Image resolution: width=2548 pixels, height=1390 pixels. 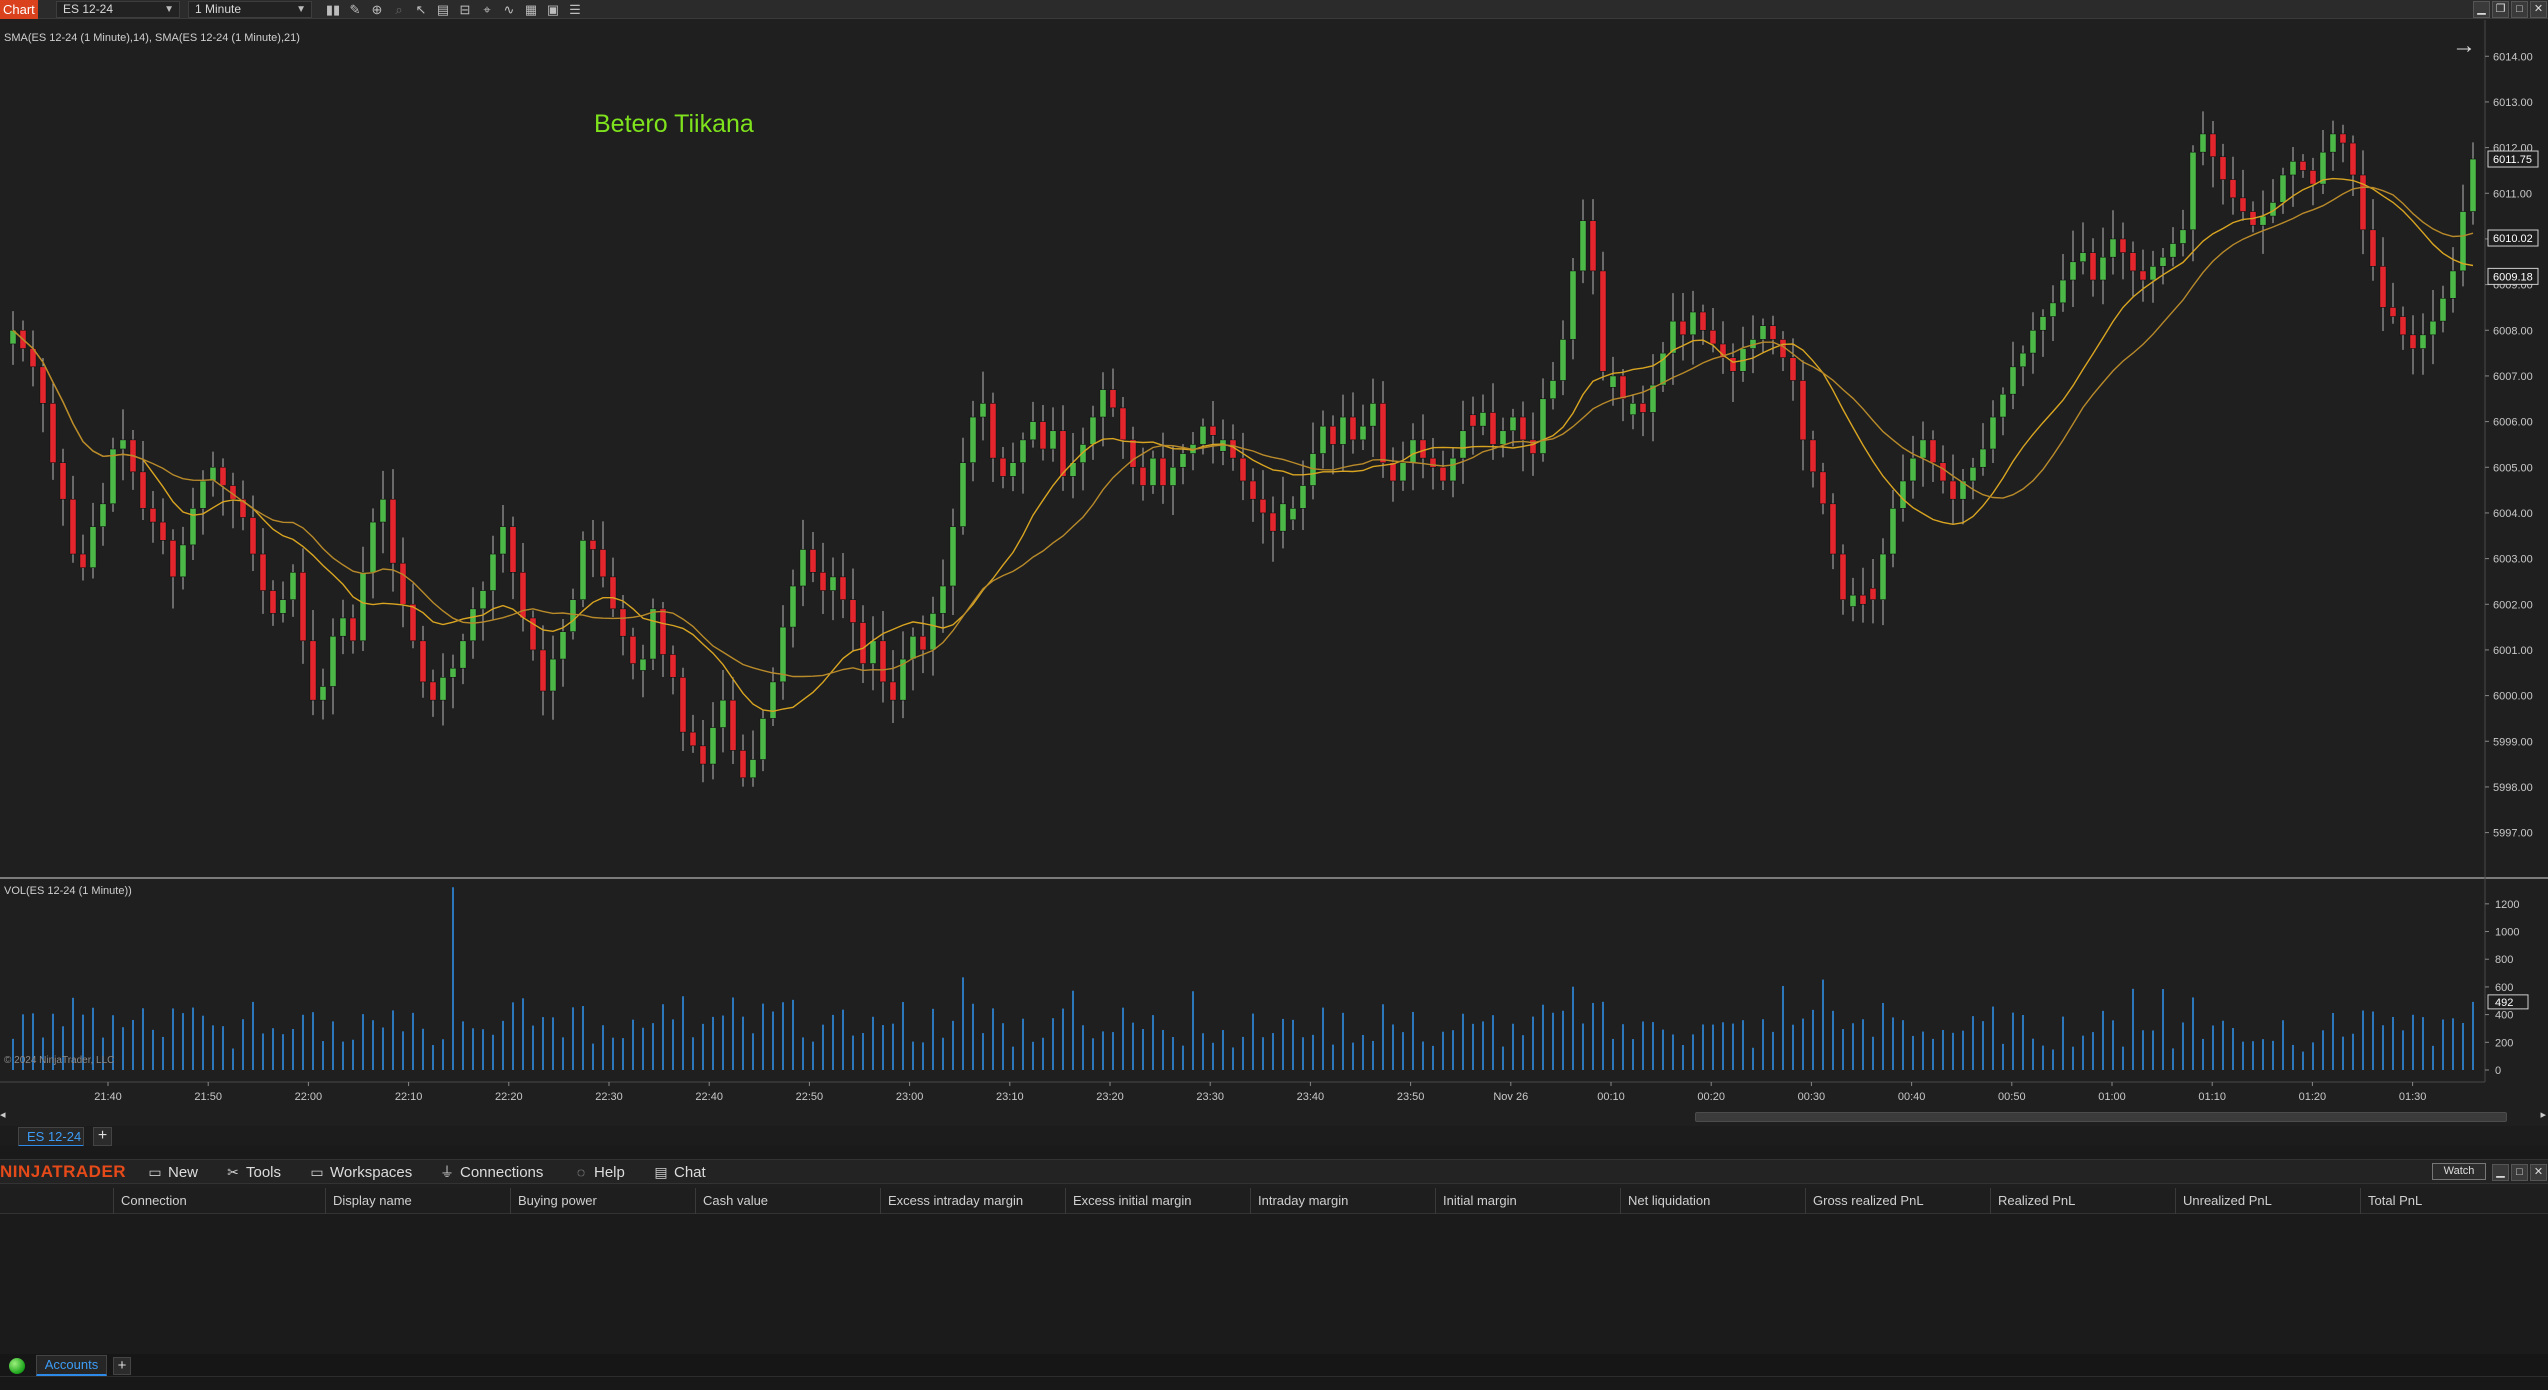 I want to click on list-icon: ☰, so click(x=575, y=9).